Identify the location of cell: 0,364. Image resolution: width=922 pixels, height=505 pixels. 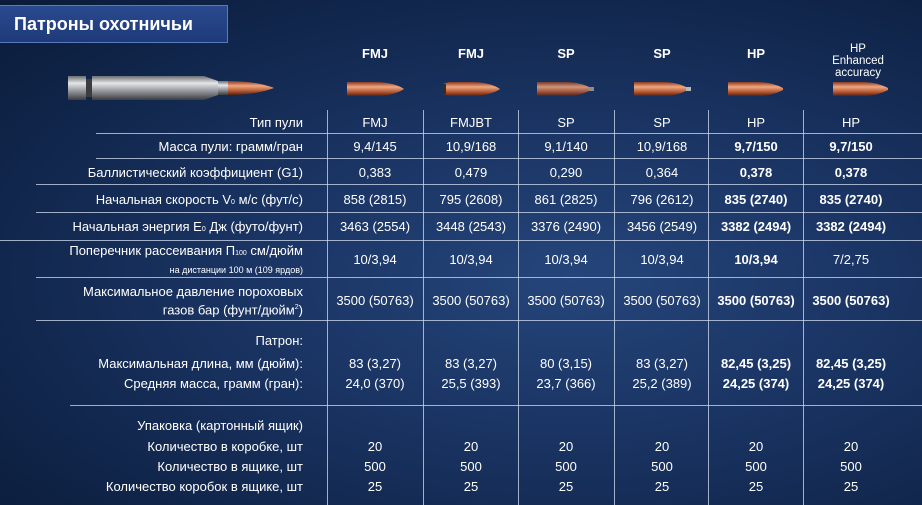
(662, 172).